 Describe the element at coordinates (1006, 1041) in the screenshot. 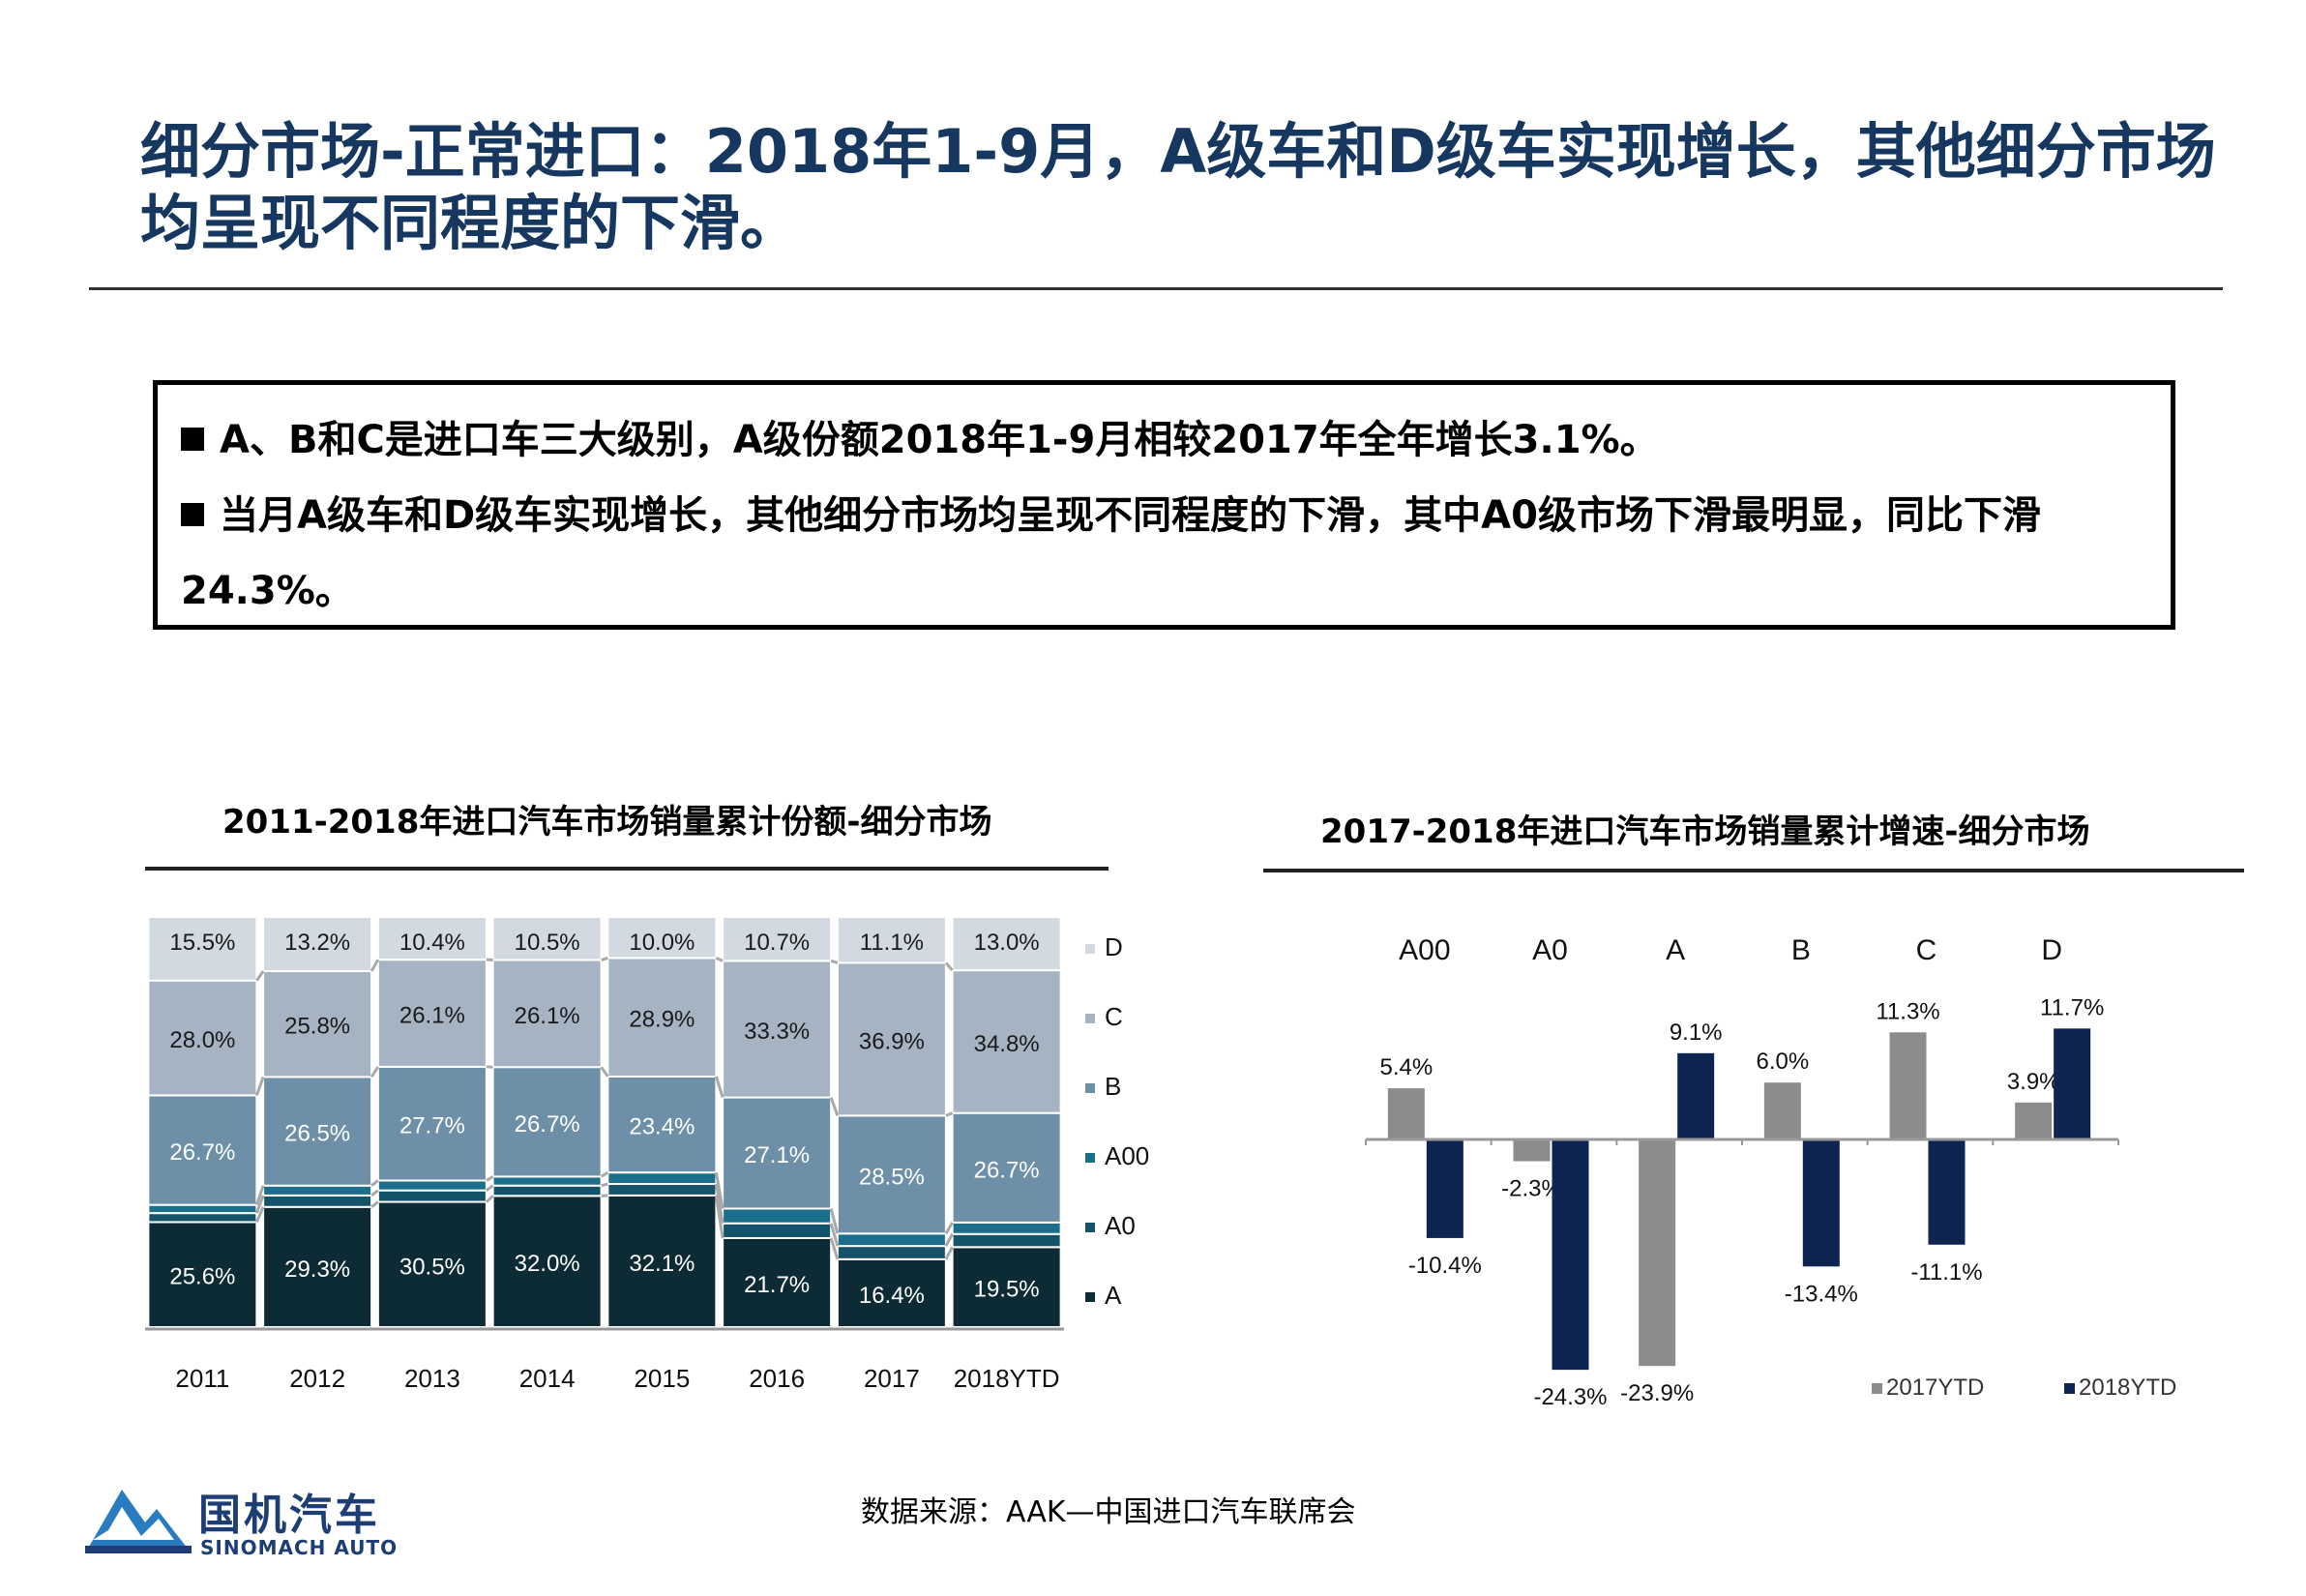

I see `bar-C-2018YTD` at that location.